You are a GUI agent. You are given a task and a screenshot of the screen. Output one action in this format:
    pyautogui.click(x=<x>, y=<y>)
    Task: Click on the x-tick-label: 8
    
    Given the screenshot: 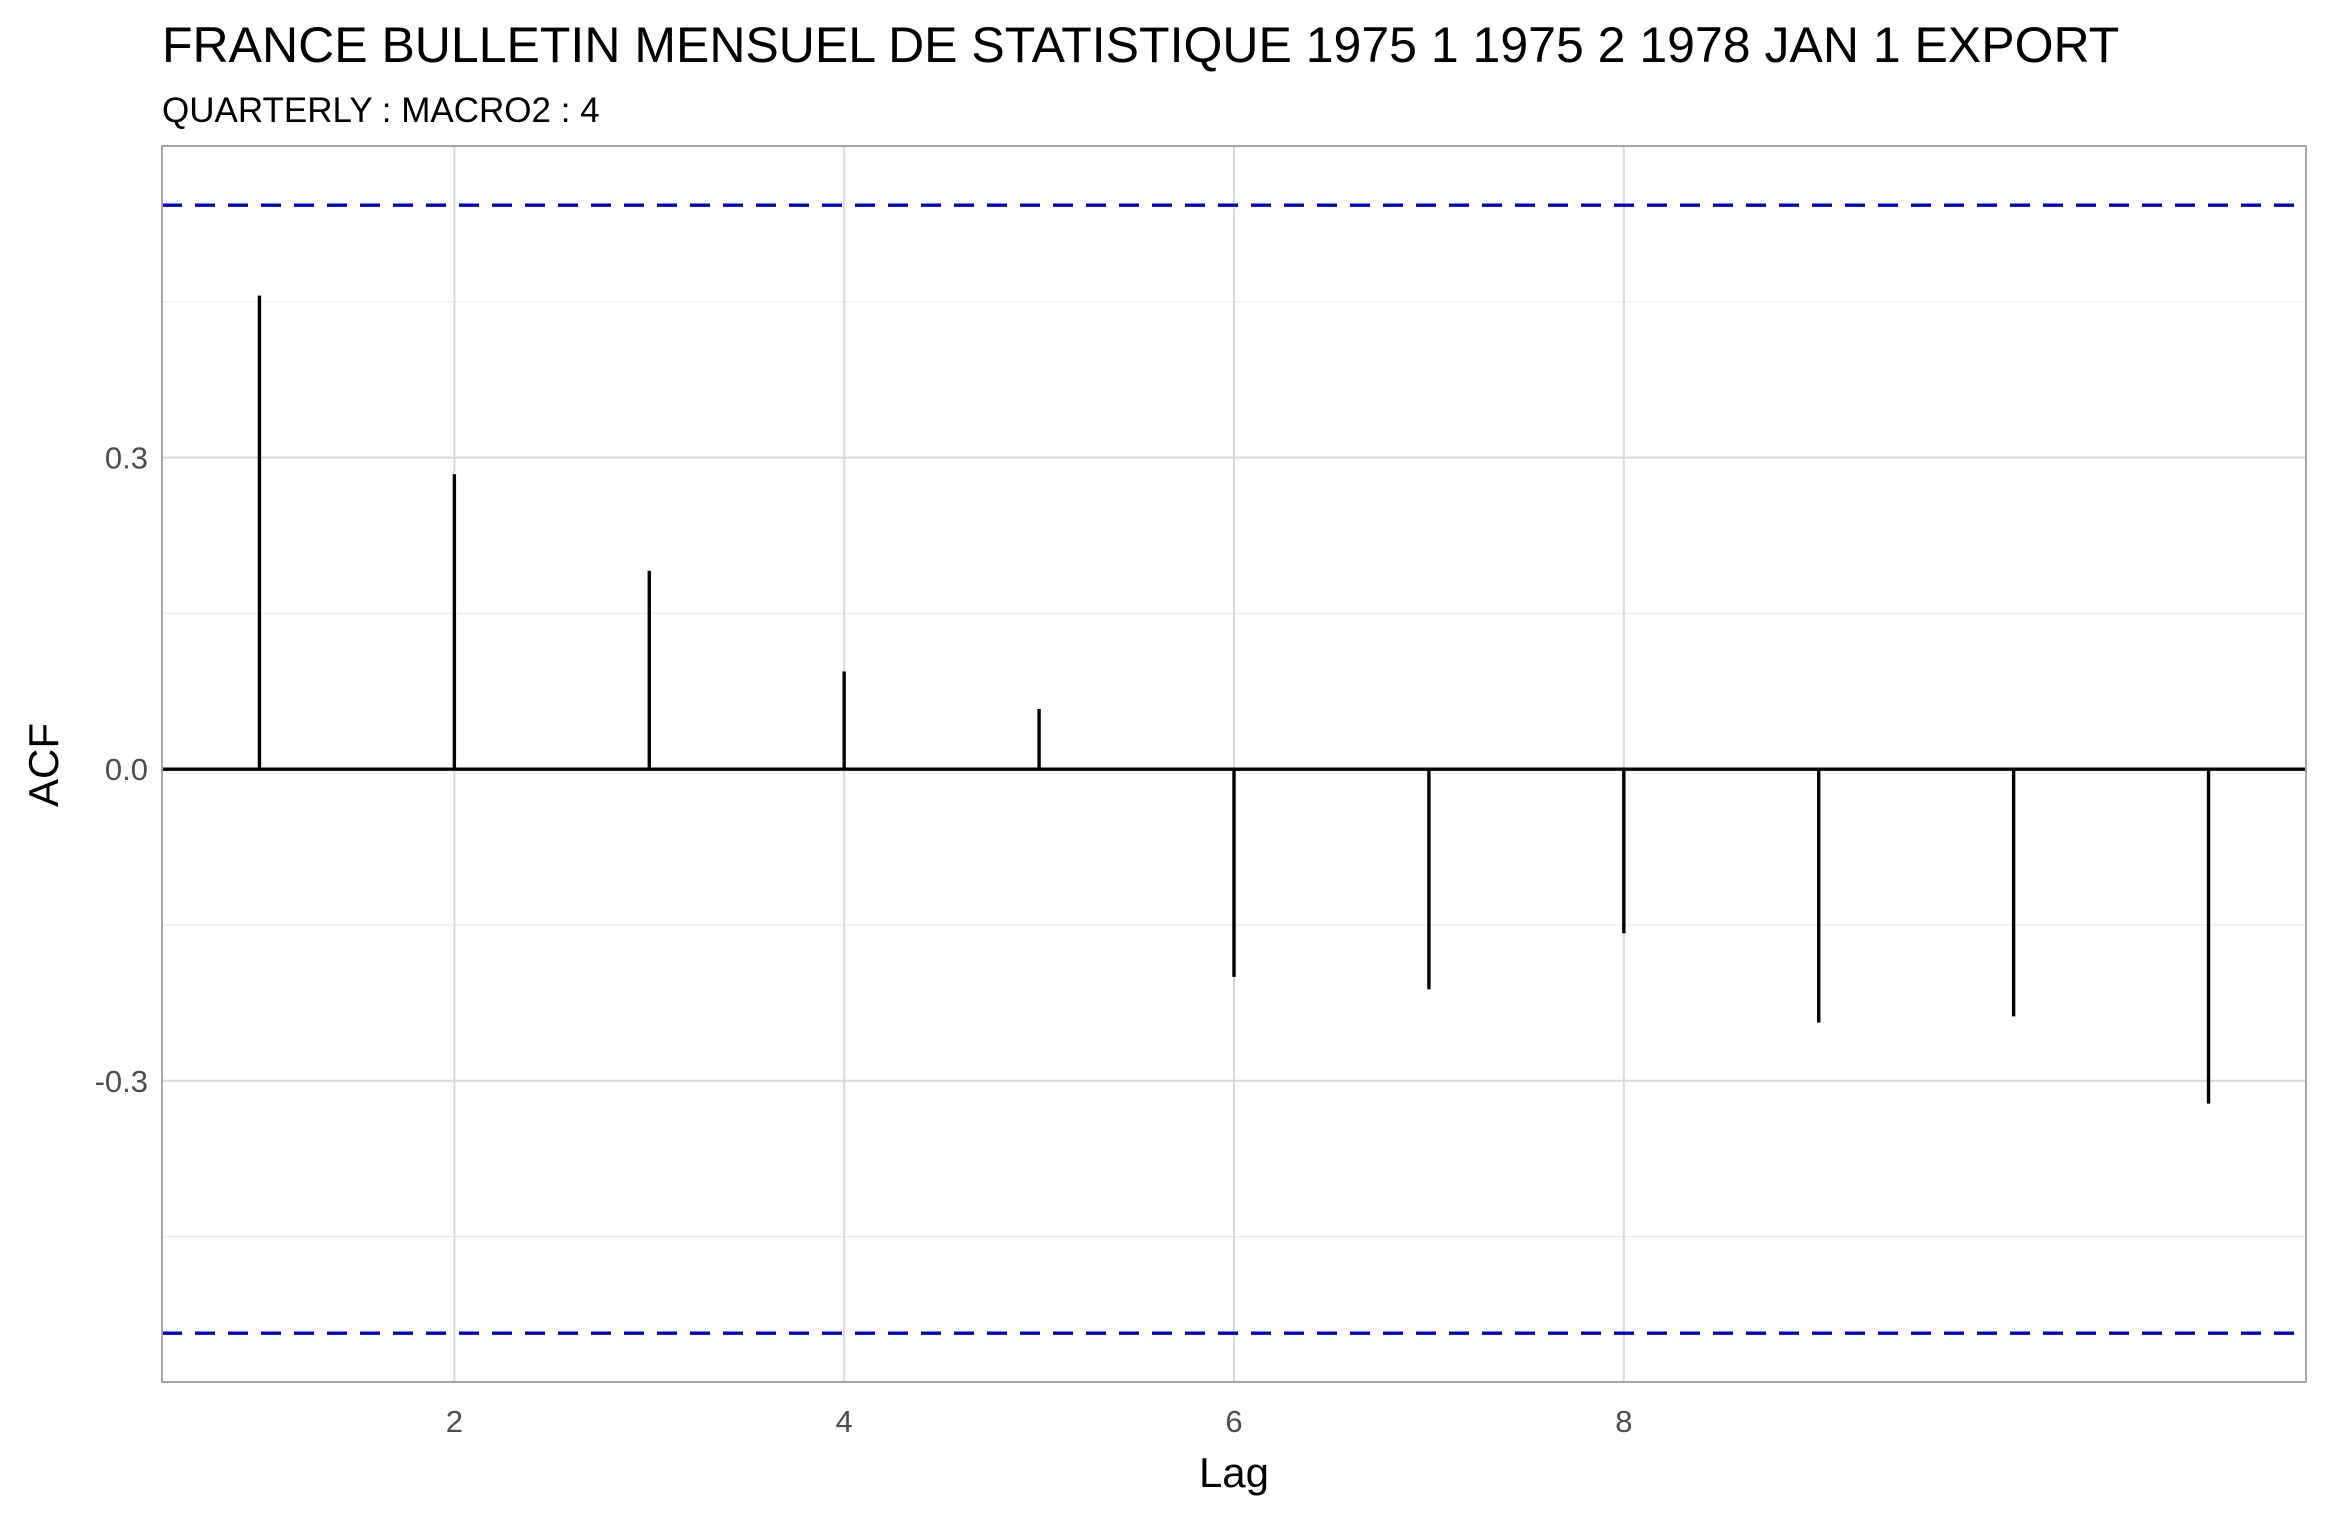 What is the action you would take?
    pyautogui.click(x=1623, y=1421)
    